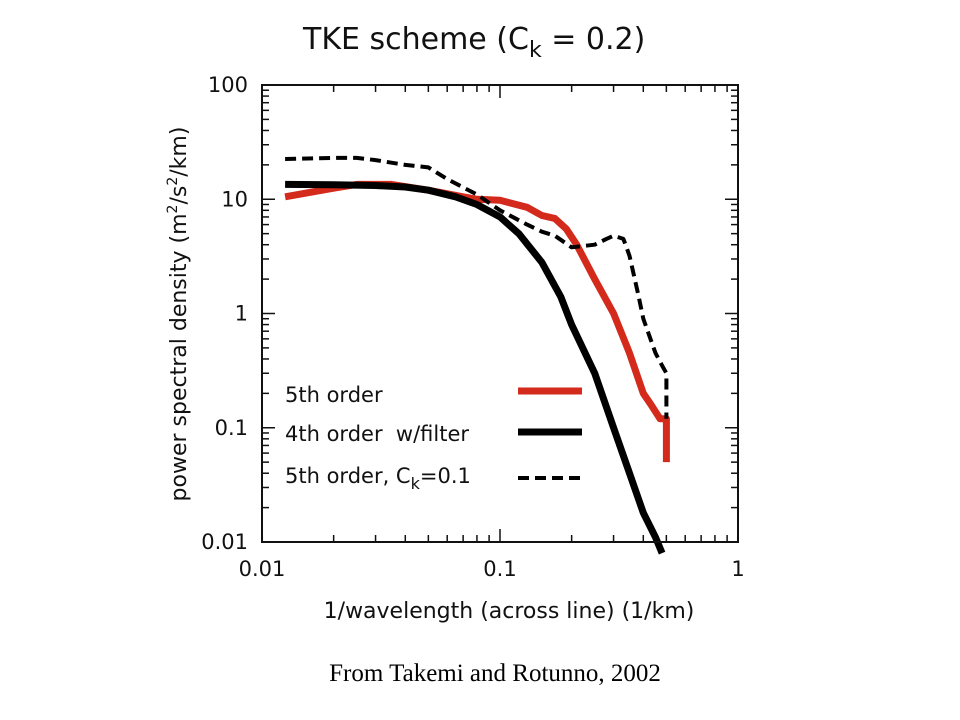 The width and height of the screenshot is (960, 720). I want to click on y-axis-label-superscript-1: 2, so click(173, 209).